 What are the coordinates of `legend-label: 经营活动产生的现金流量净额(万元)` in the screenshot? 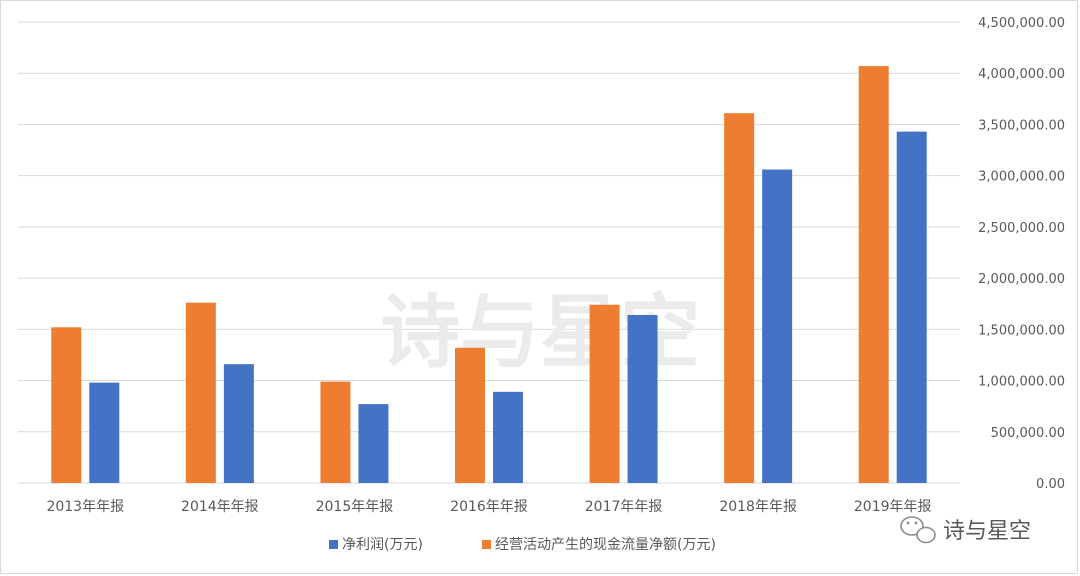 It's located at (605, 545).